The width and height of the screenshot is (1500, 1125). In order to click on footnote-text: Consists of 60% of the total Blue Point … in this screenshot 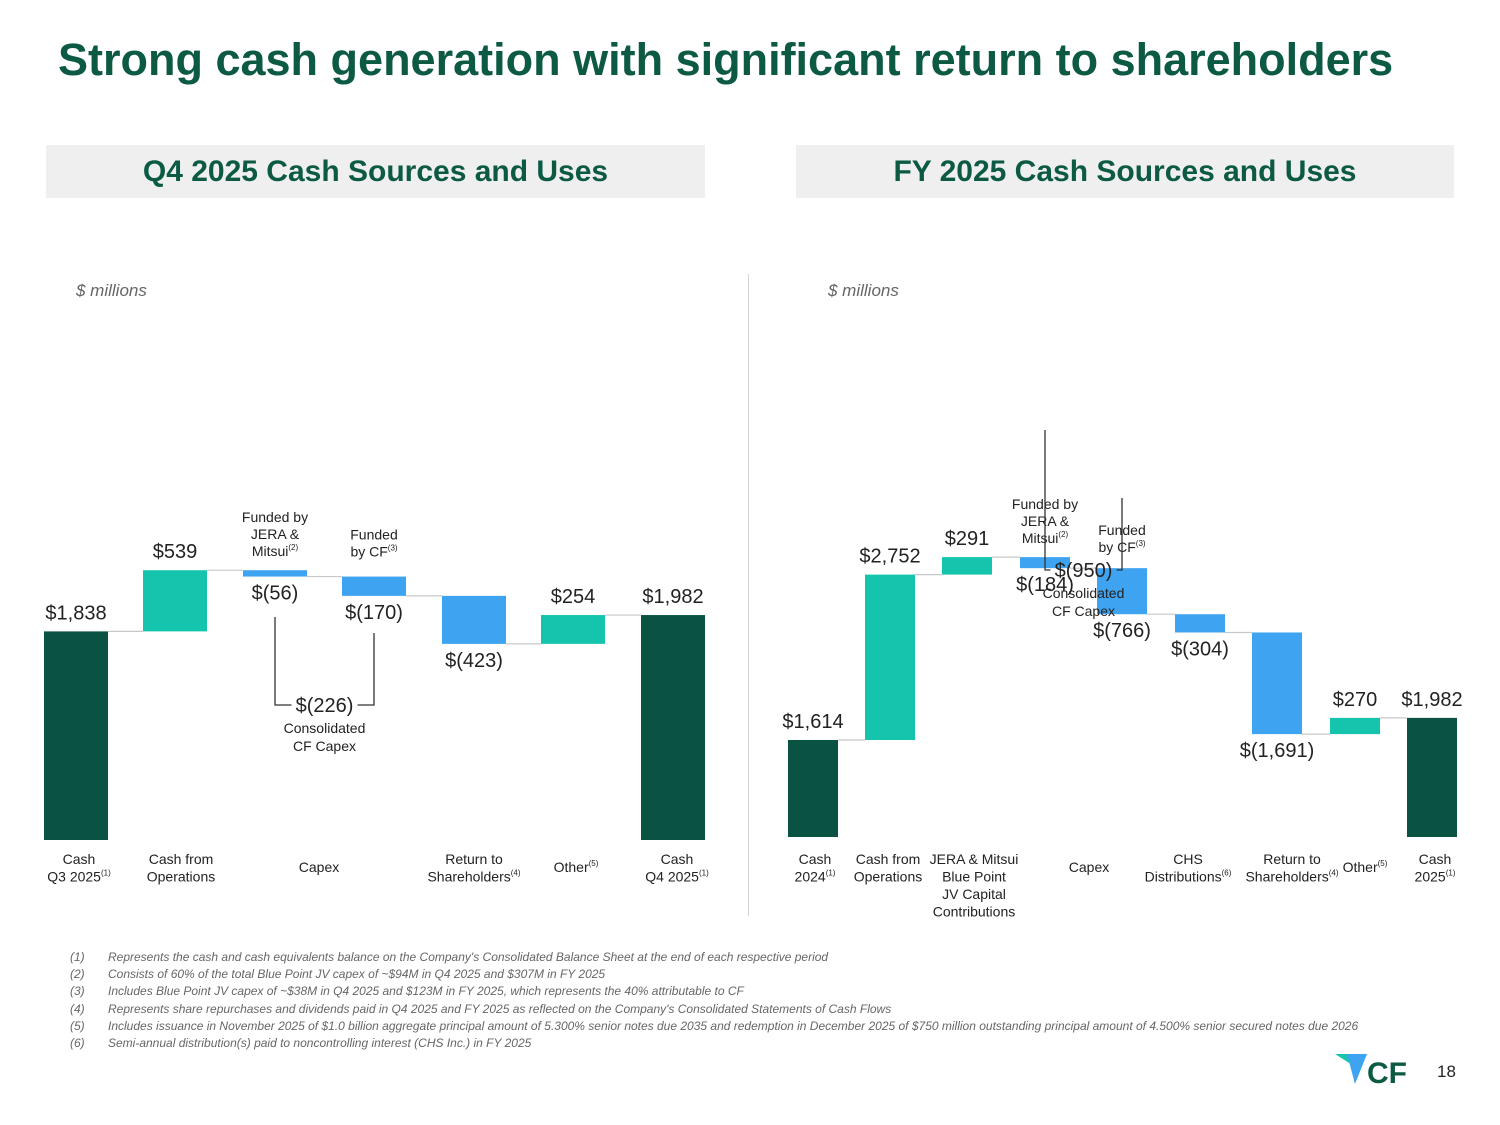, I will do `click(357, 974)`.